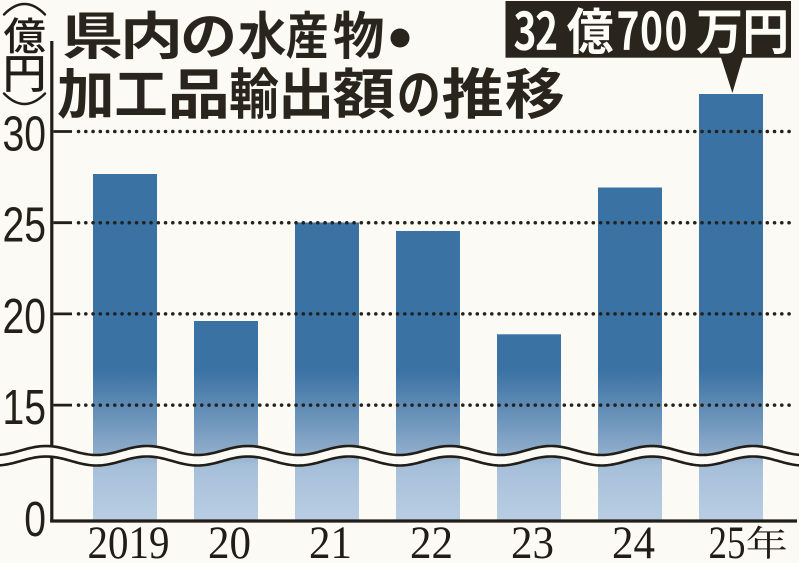 The height and width of the screenshot is (563, 799). What do you see at coordinates (633, 540) in the screenshot?
I see `svg-text: 24` at bounding box center [633, 540].